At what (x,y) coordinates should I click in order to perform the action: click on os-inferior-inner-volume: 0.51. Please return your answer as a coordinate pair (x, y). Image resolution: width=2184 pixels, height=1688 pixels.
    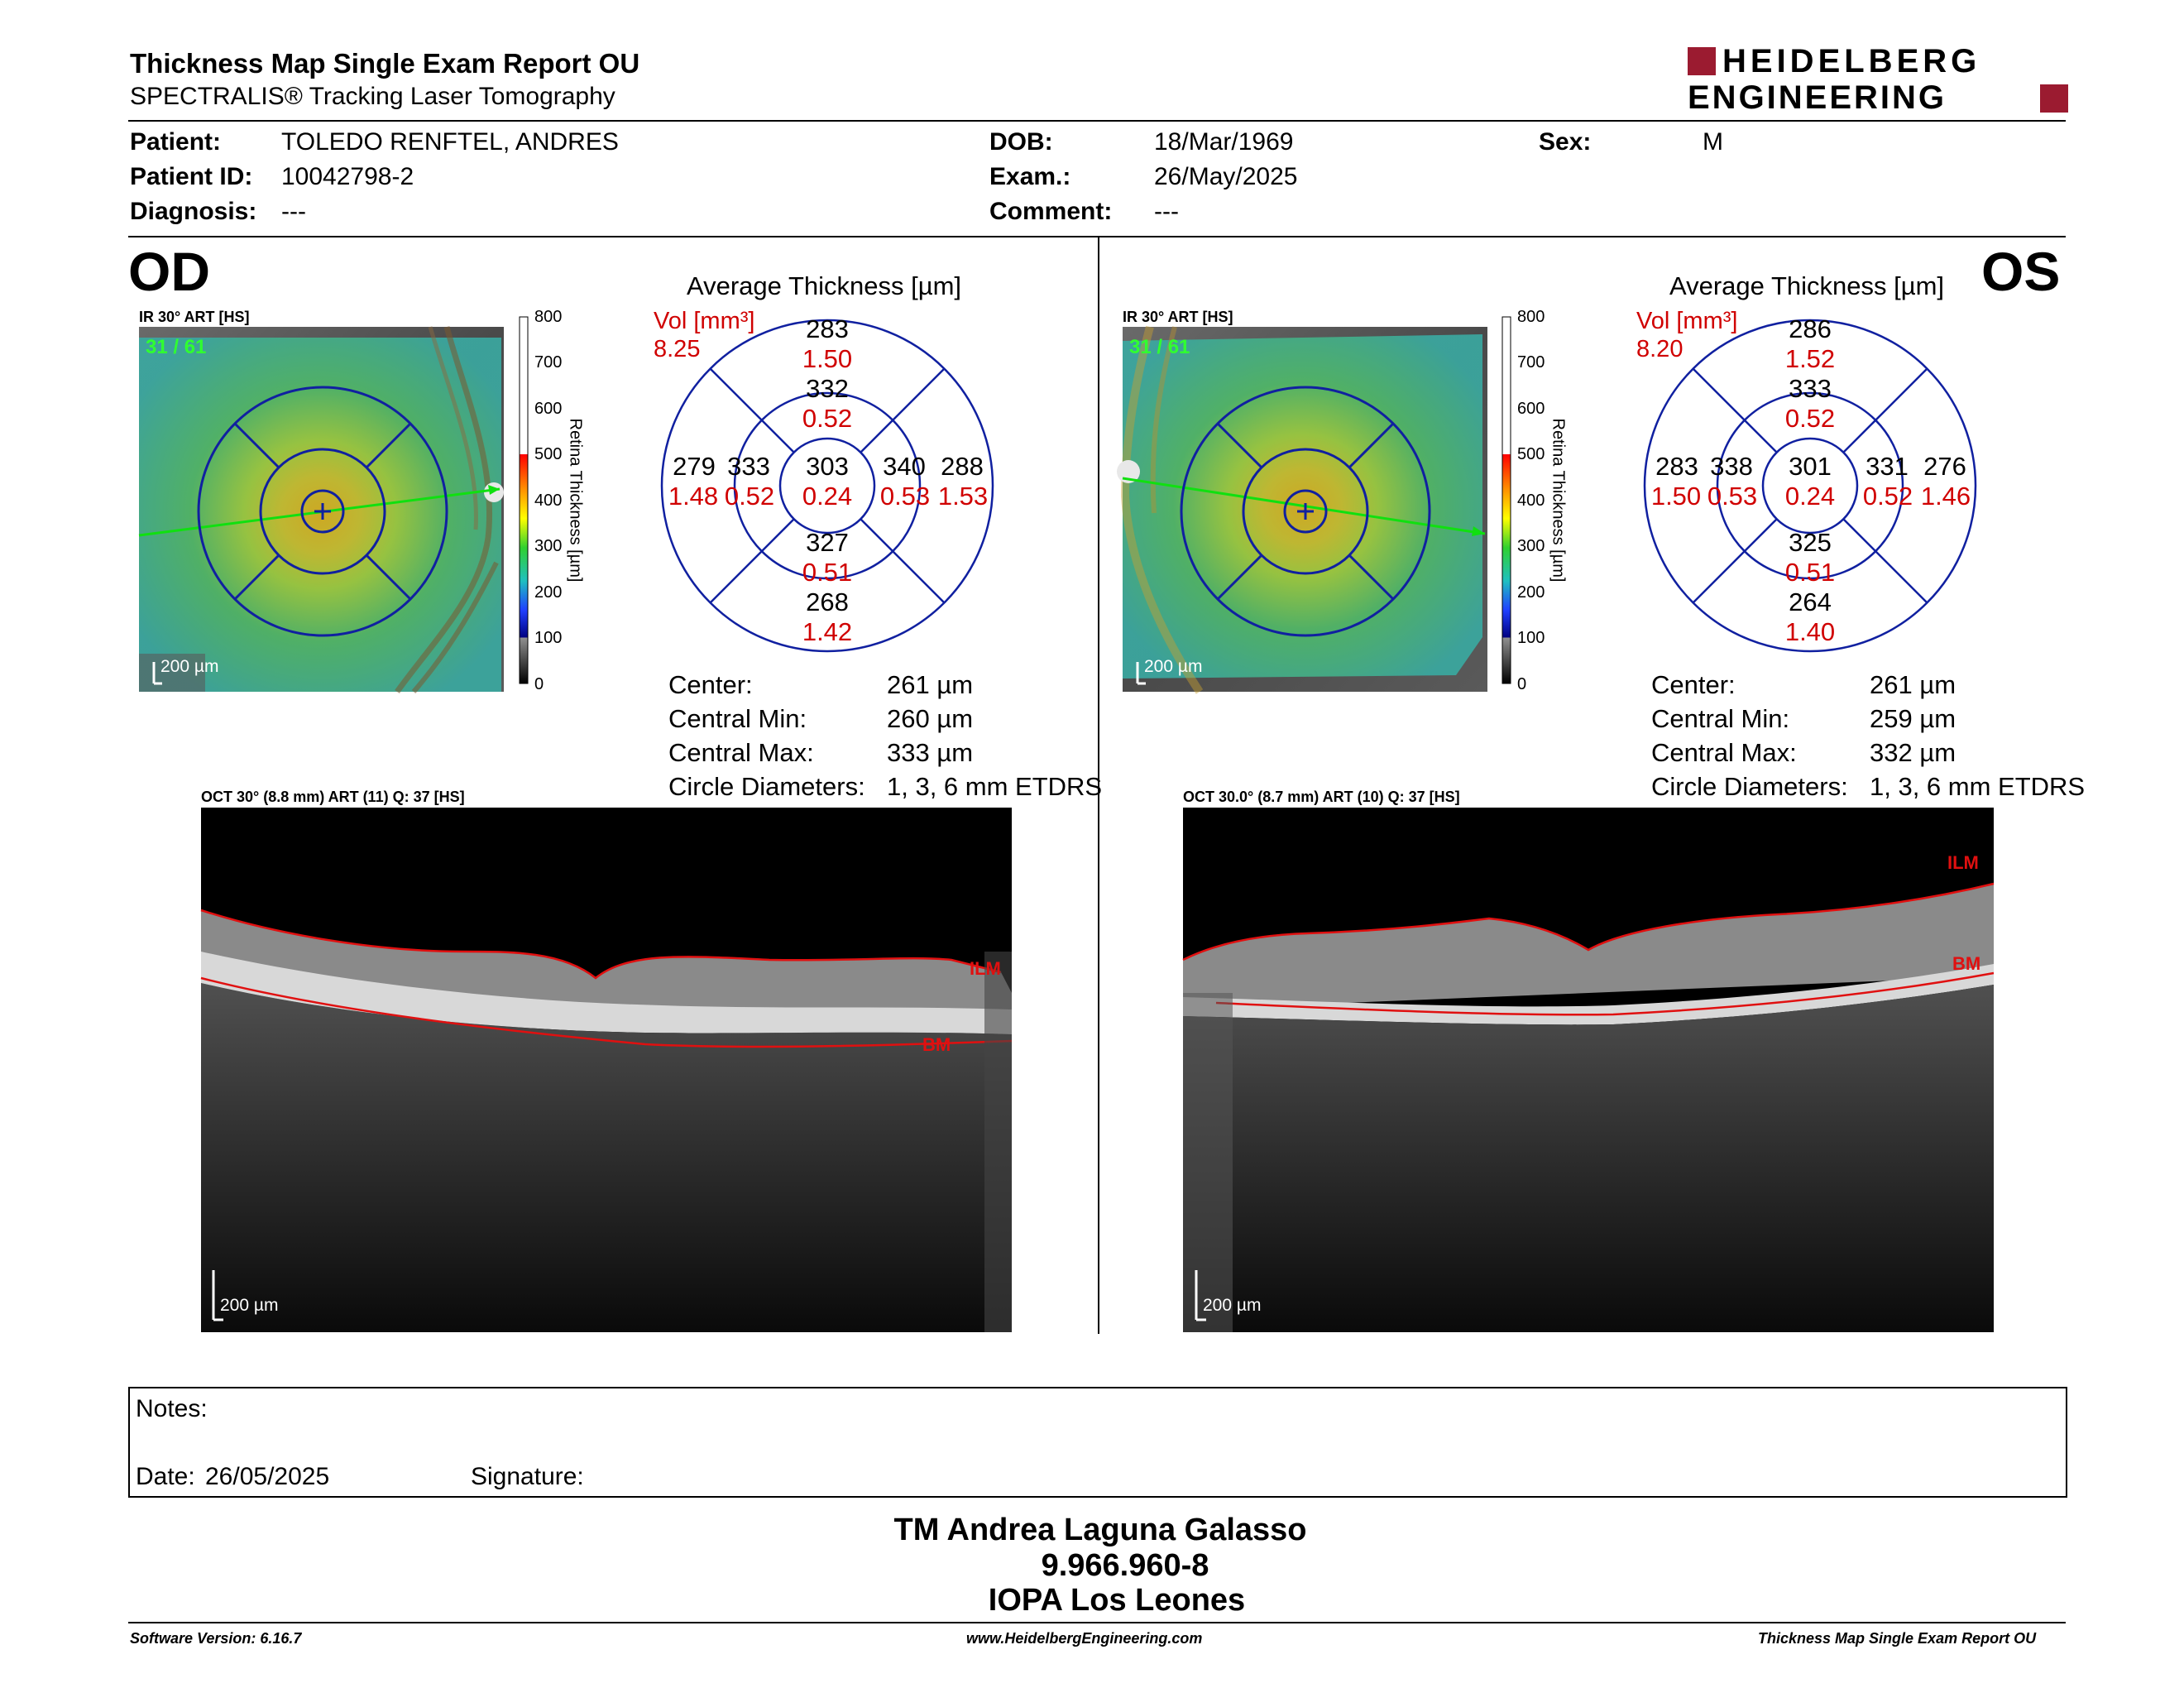
    Looking at the image, I should click on (1810, 572).